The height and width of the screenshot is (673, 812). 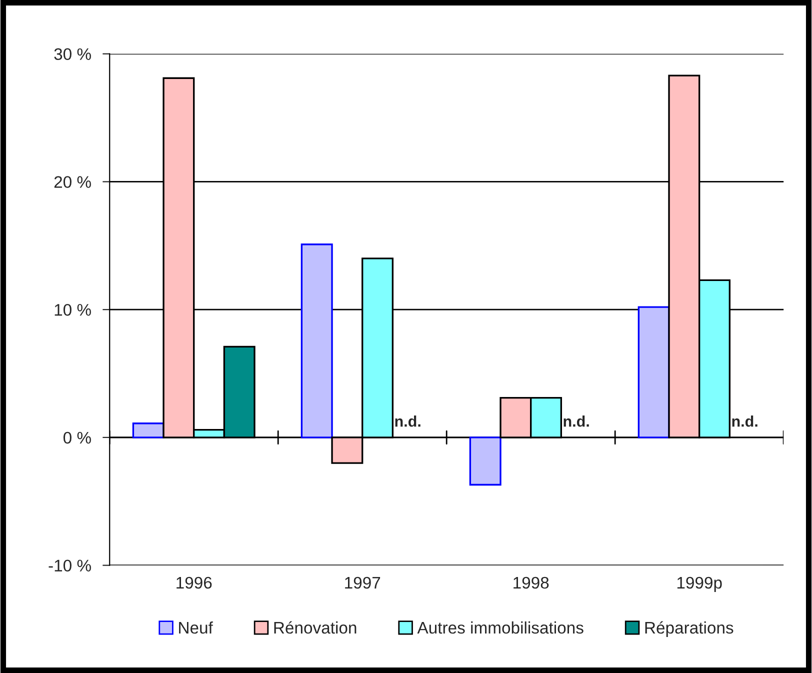 I want to click on y-tick-label: 30 %, so click(x=72, y=54).